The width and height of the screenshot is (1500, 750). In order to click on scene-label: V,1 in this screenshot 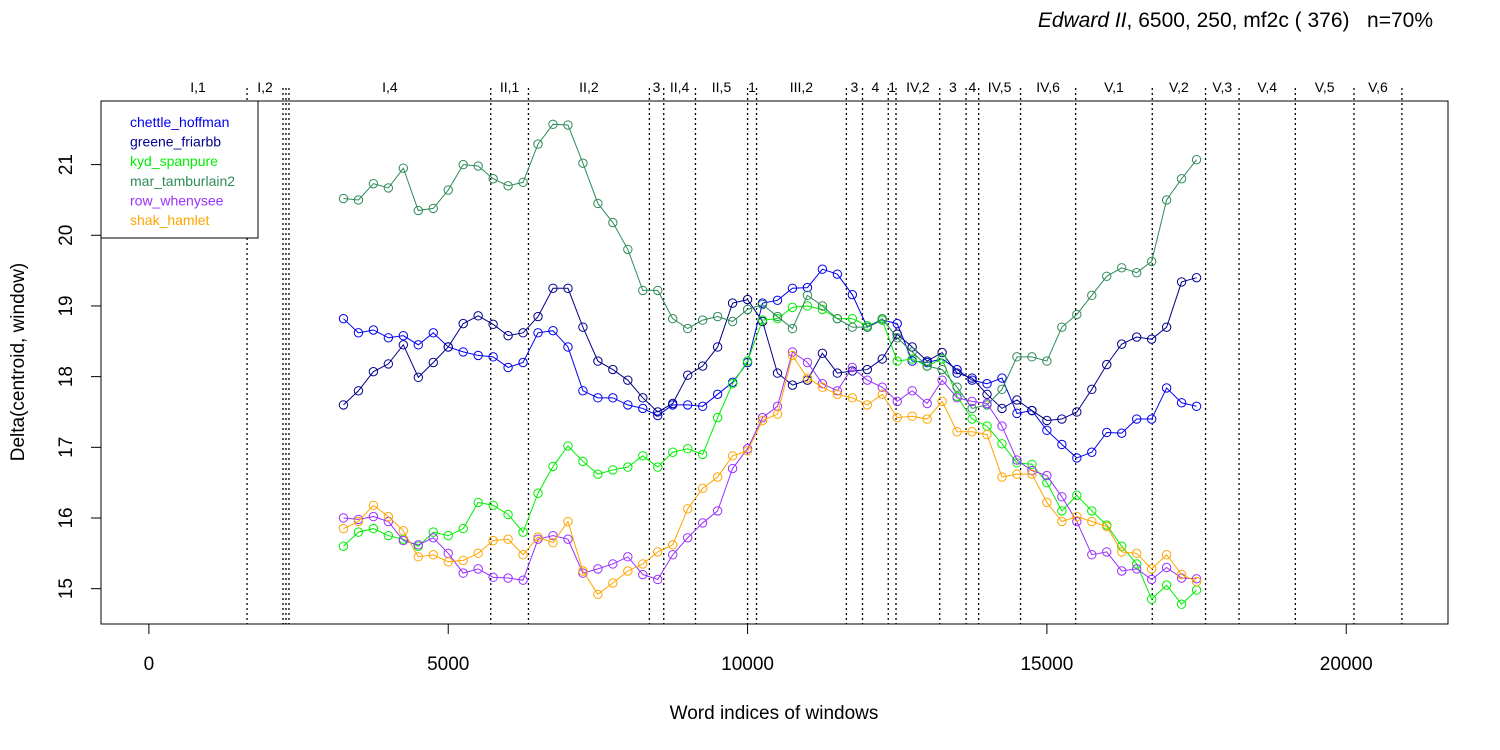, I will do `click(1114, 87)`.